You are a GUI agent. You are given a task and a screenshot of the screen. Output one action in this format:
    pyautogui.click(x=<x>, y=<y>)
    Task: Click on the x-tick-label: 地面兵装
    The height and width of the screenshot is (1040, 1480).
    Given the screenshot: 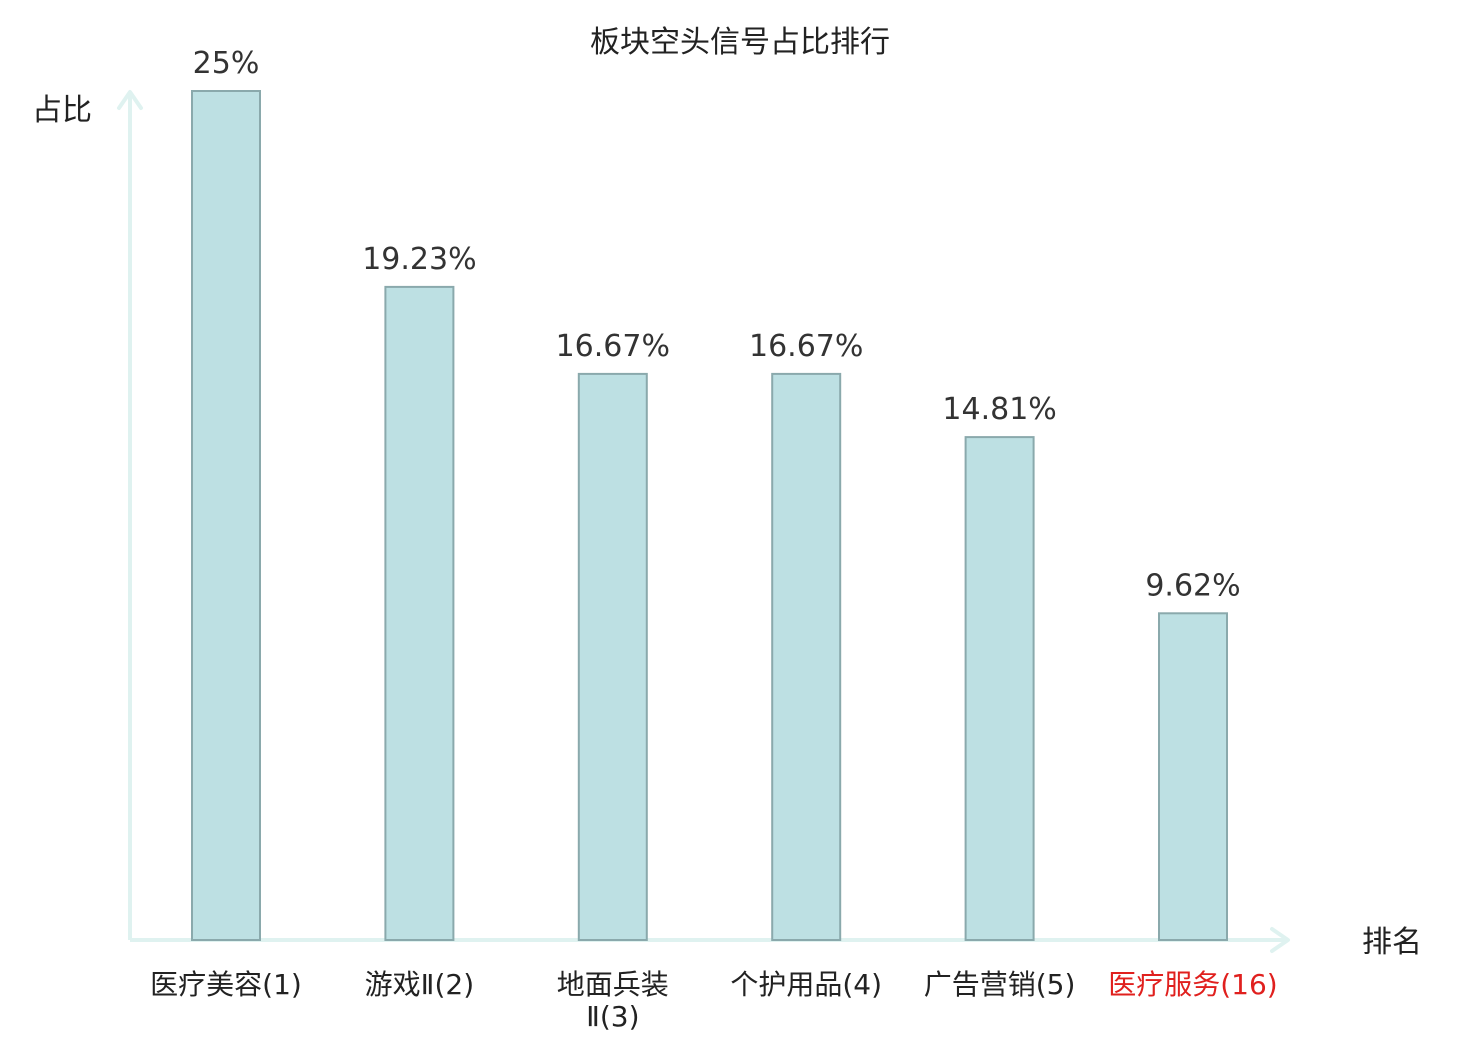 What is the action you would take?
    pyautogui.click(x=613, y=984)
    